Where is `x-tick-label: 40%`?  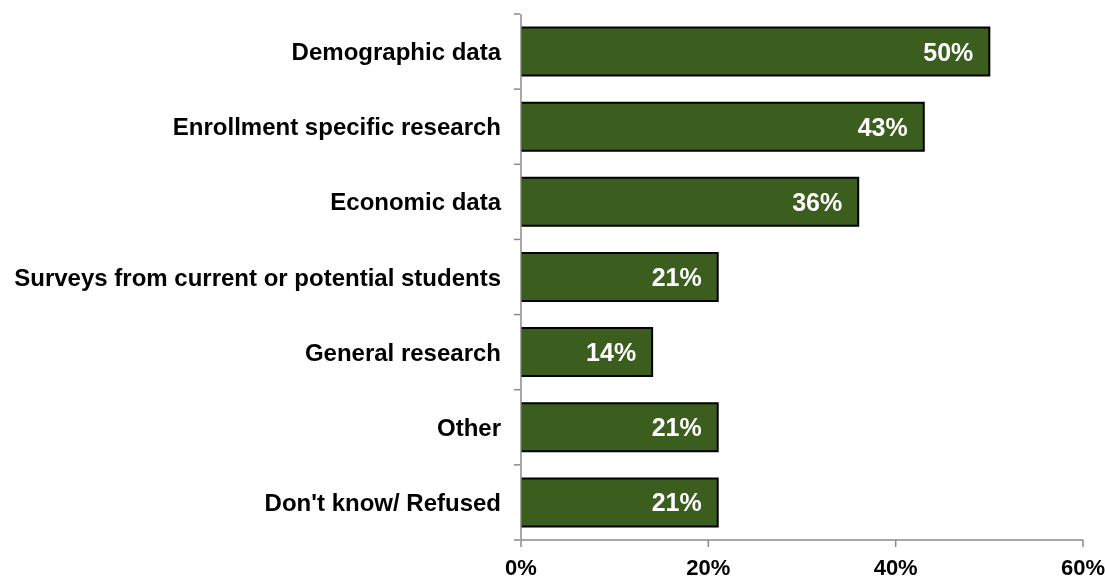 x-tick-label: 40% is located at coordinates (895, 566).